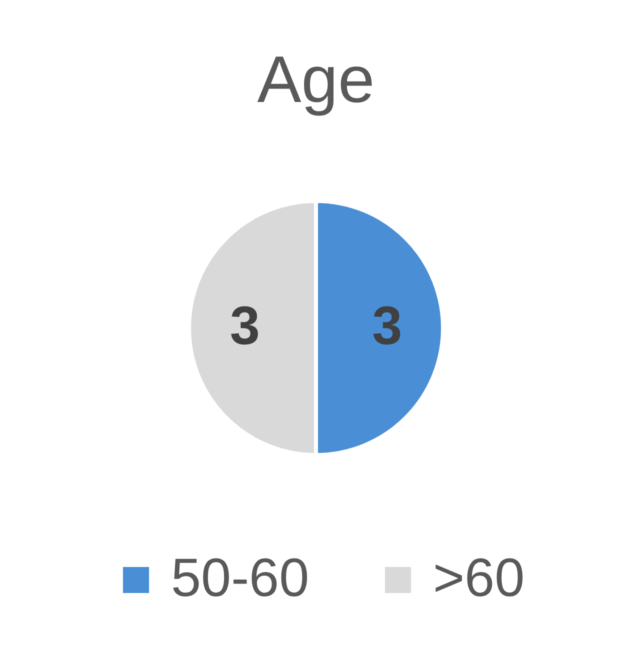 The image size is (632, 650). Describe the element at coordinates (240, 578) in the screenshot. I see `legend-label: 50-60` at that location.